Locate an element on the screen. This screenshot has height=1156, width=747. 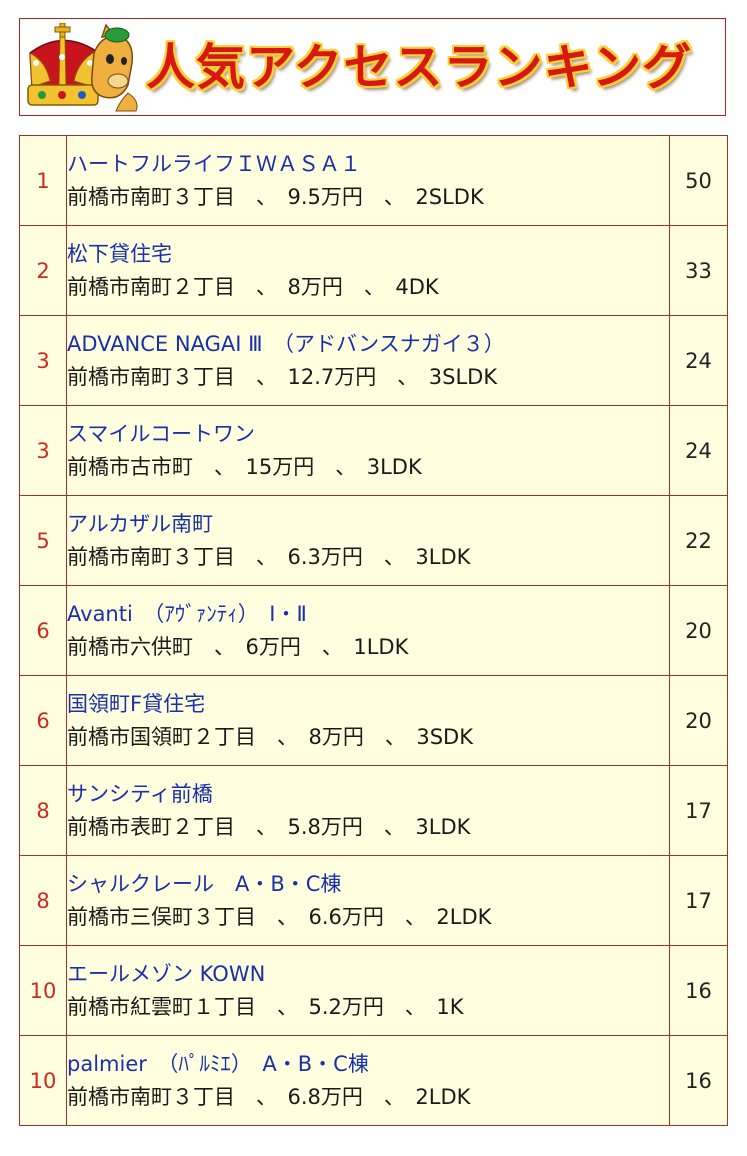
property-info-cell: 国領町F貸住宅前橋市国領町２丁目 、 8万円 、 3SDK is located at coordinates (368, 720).